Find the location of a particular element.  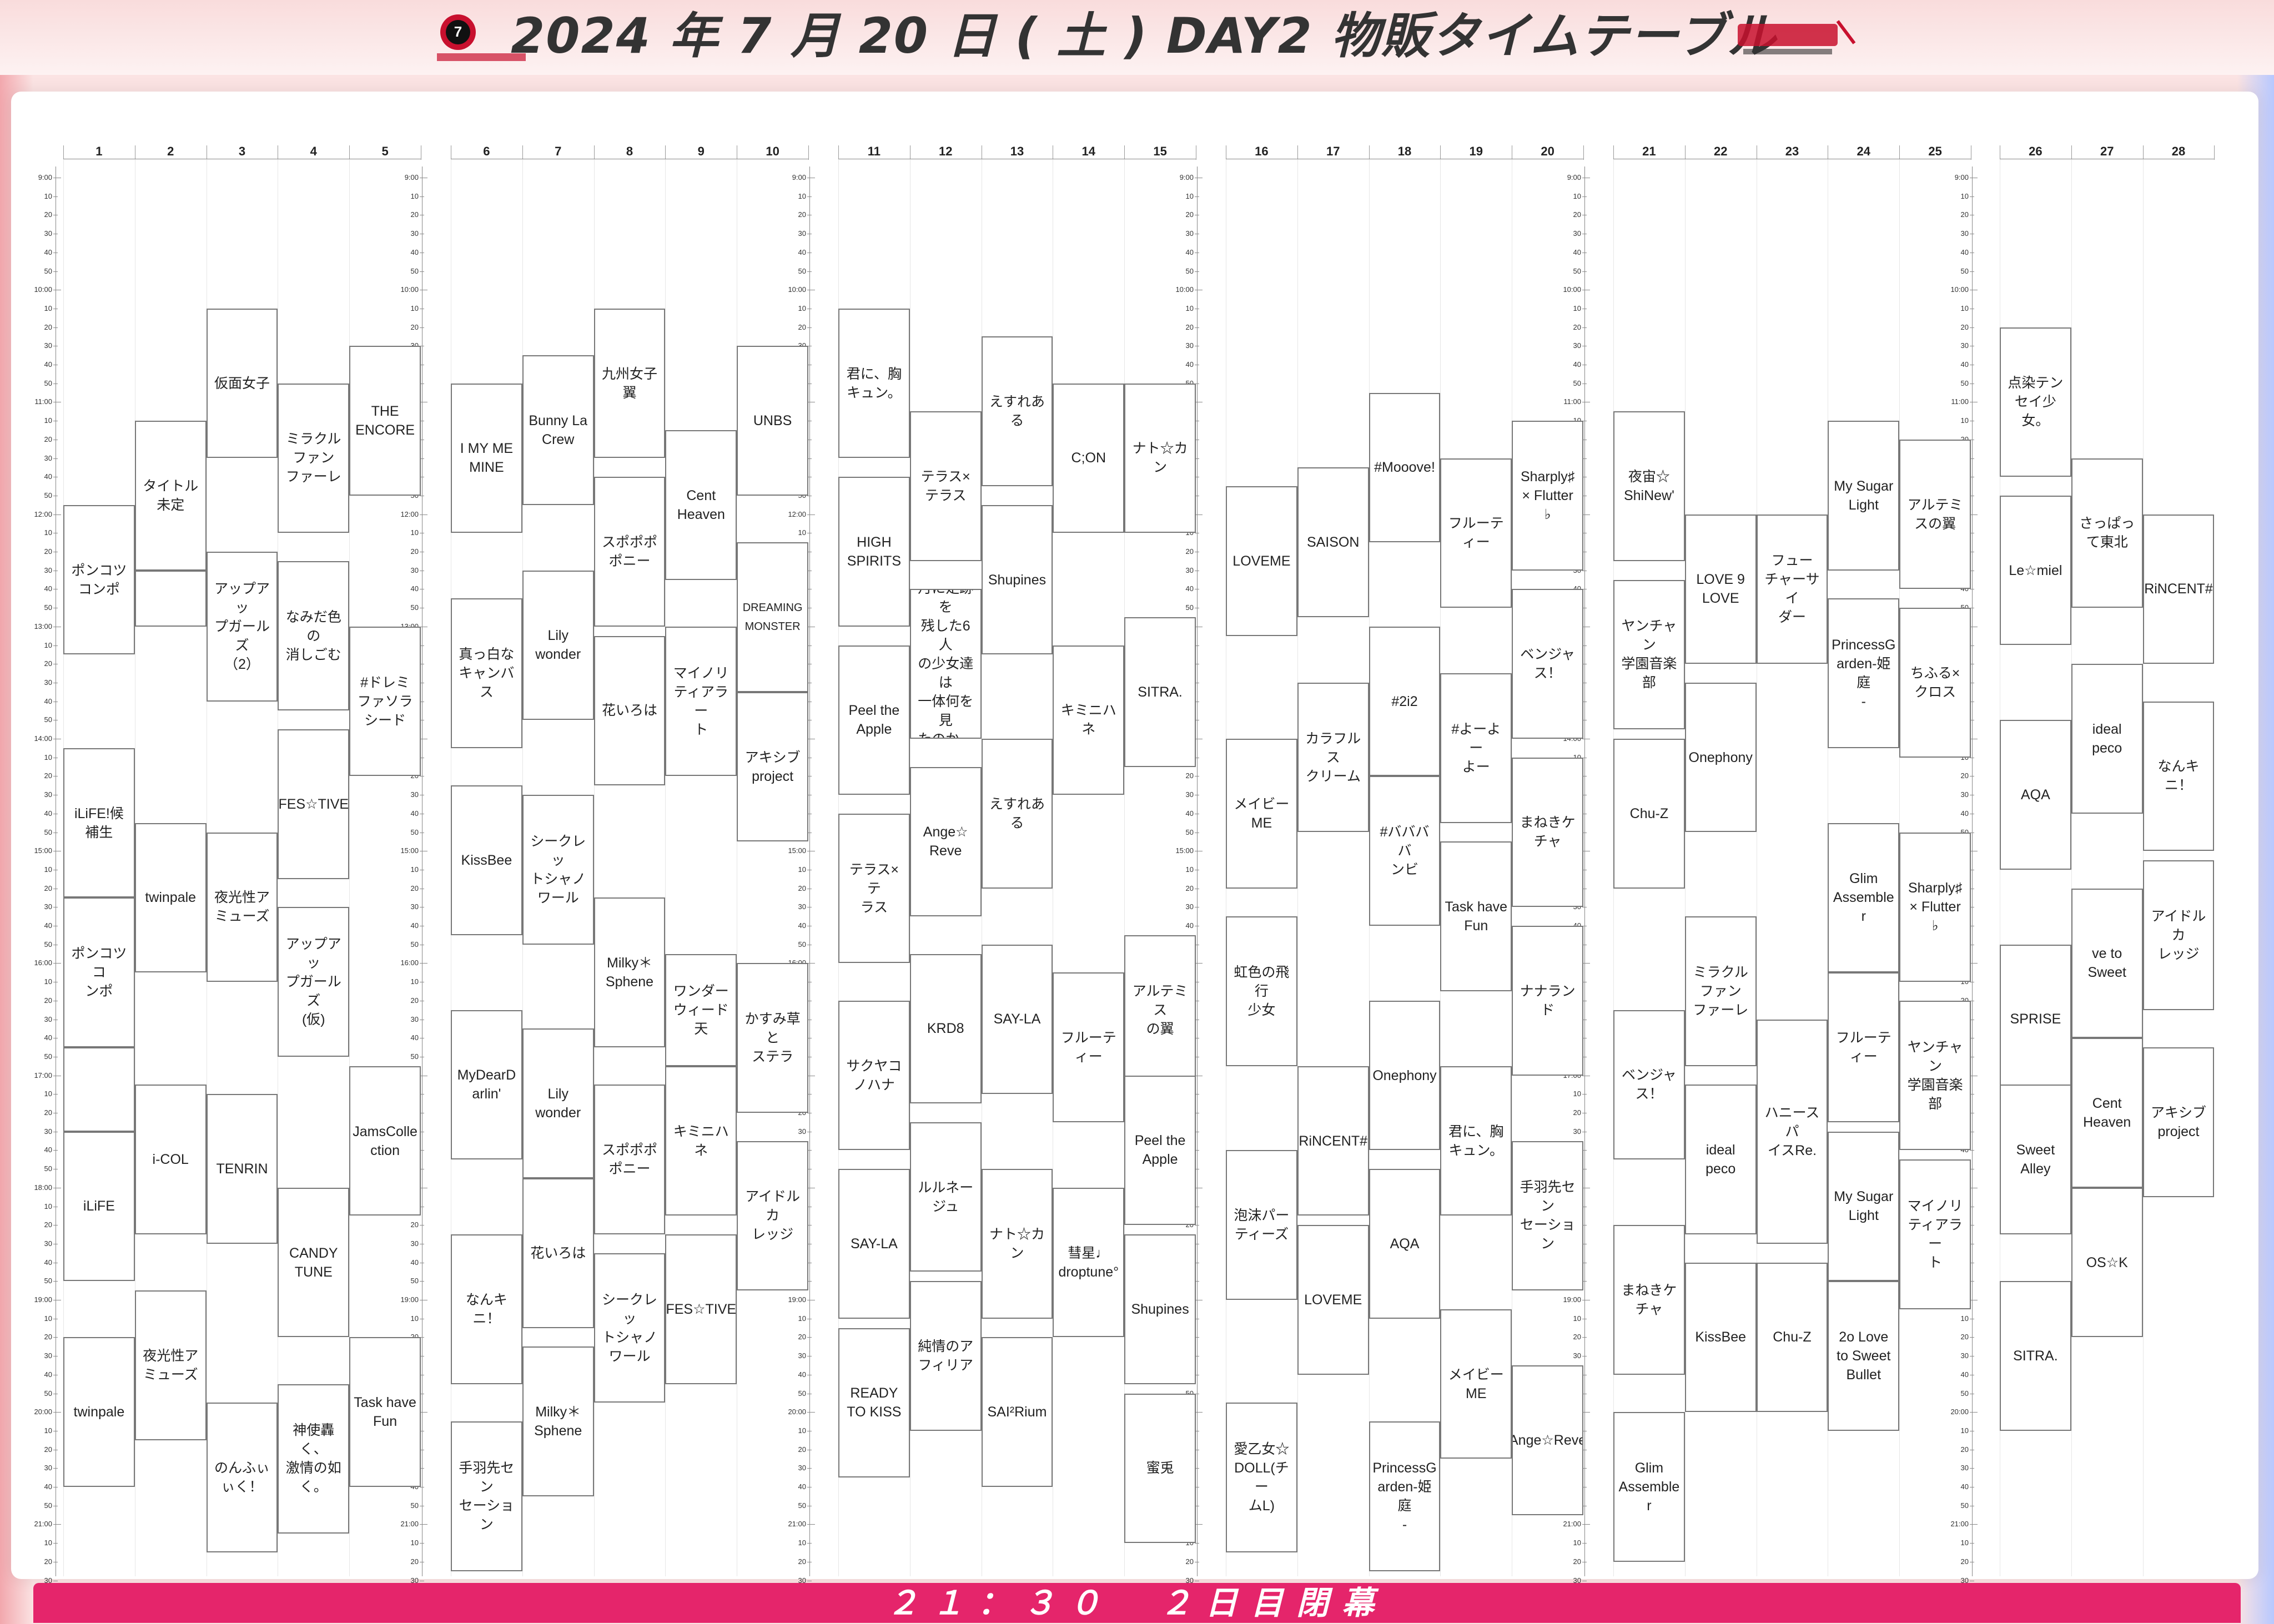

performance-slot: I MY ME MINE is located at coordinates (487, 458).